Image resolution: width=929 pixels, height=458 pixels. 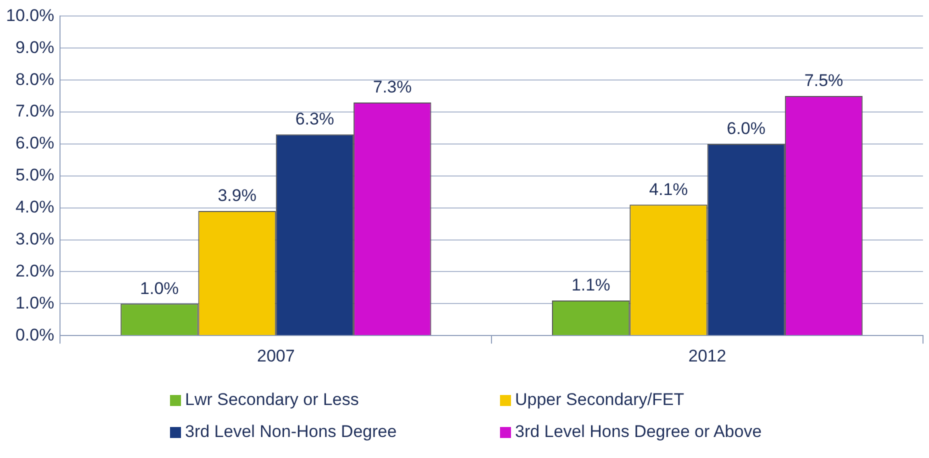 What do you see at coordinates (272, 400) in the screenshot?
I see `legend-label: Lwr Secondary or Less` at bounding box center [272, 400].